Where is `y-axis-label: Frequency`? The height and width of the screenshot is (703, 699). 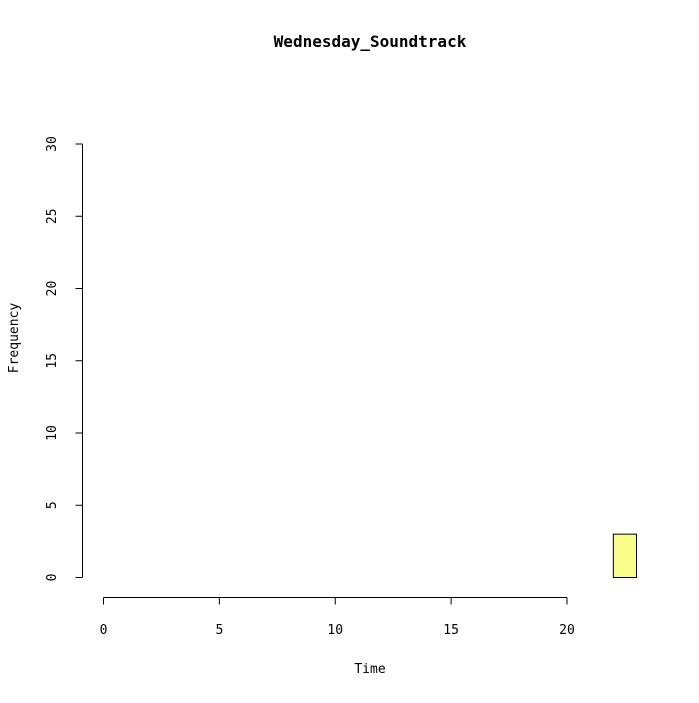 y-axis-label: Frequency is located at coordinates (14, 338).